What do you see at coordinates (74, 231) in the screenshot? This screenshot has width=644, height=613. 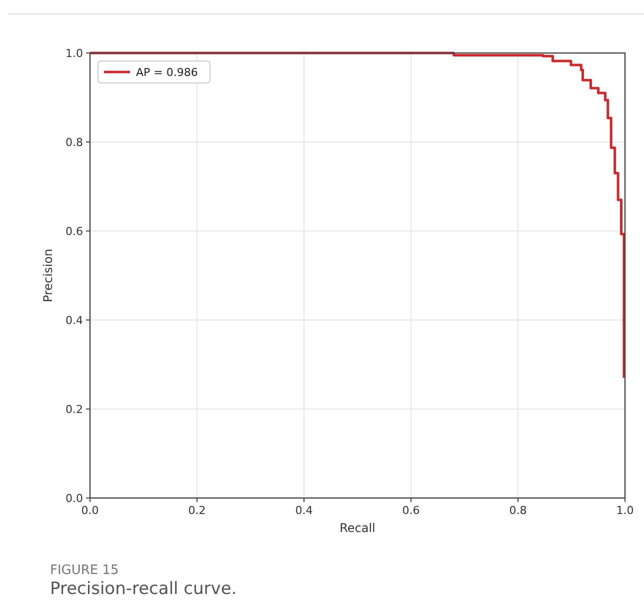 I see `y-tick-label: 0.6` at bounding box center [74, 231].